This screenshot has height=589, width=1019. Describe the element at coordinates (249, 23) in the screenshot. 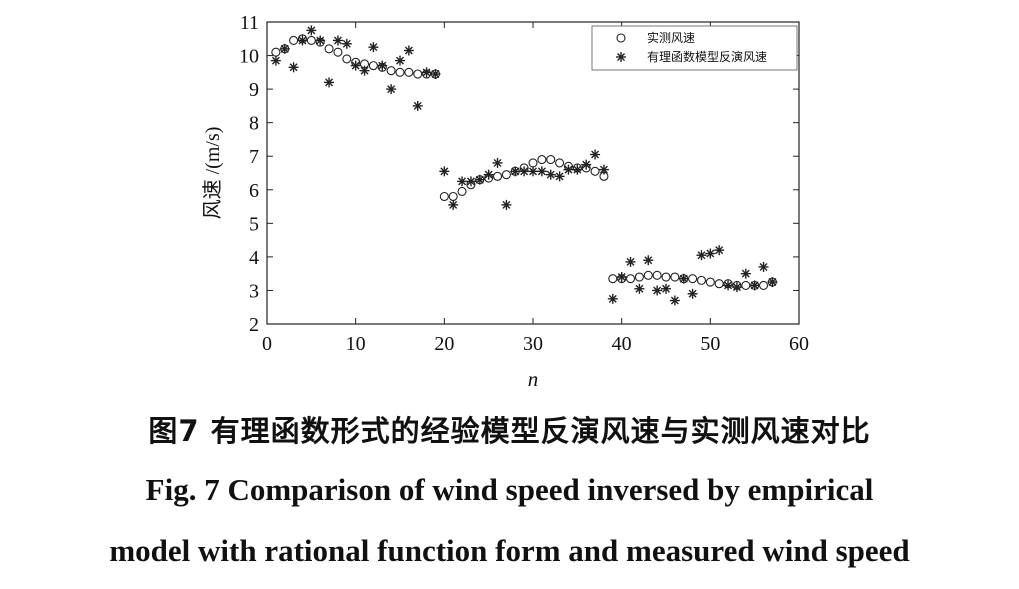

I see `y-tick-label: 11` at that location.